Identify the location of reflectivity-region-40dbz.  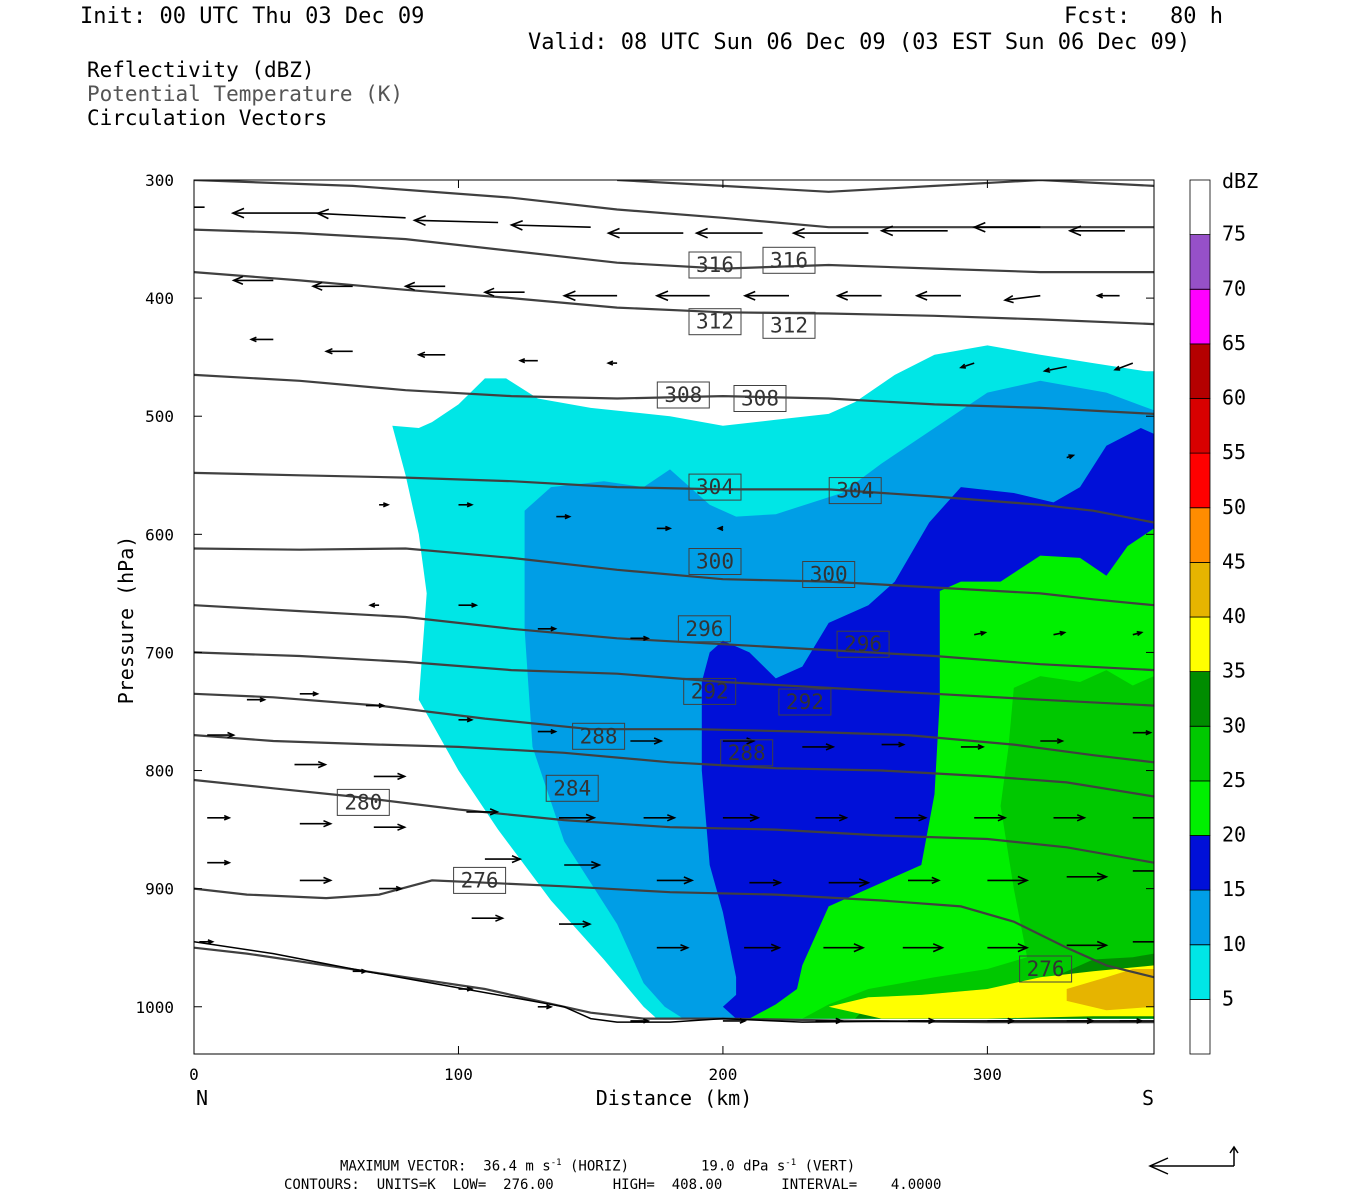
(1110, 990).